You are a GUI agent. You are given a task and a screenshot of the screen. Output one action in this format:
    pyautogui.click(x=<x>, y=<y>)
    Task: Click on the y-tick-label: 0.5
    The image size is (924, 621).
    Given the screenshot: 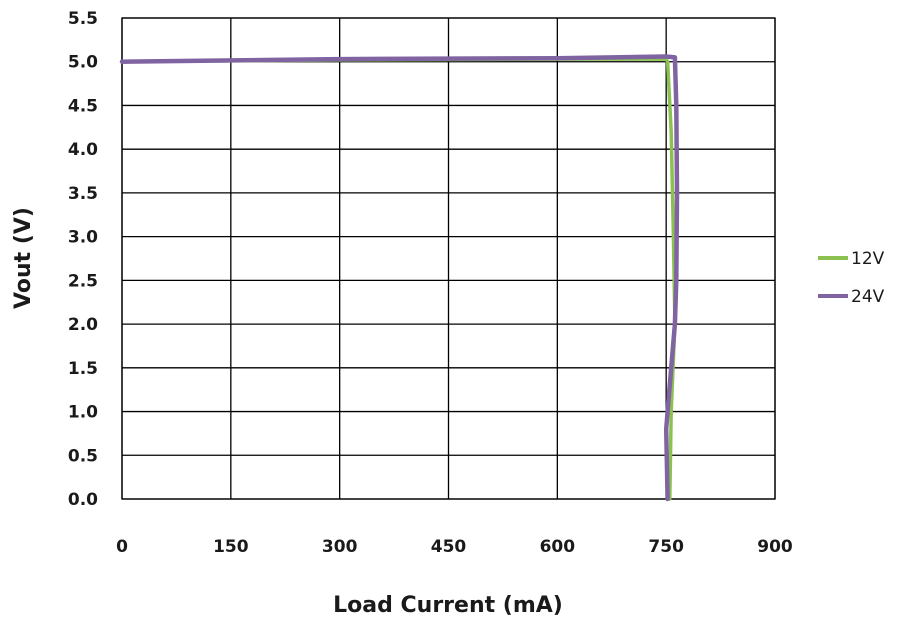 What is the action you would take?
    pyautogui.click(x=83, y=456)
    